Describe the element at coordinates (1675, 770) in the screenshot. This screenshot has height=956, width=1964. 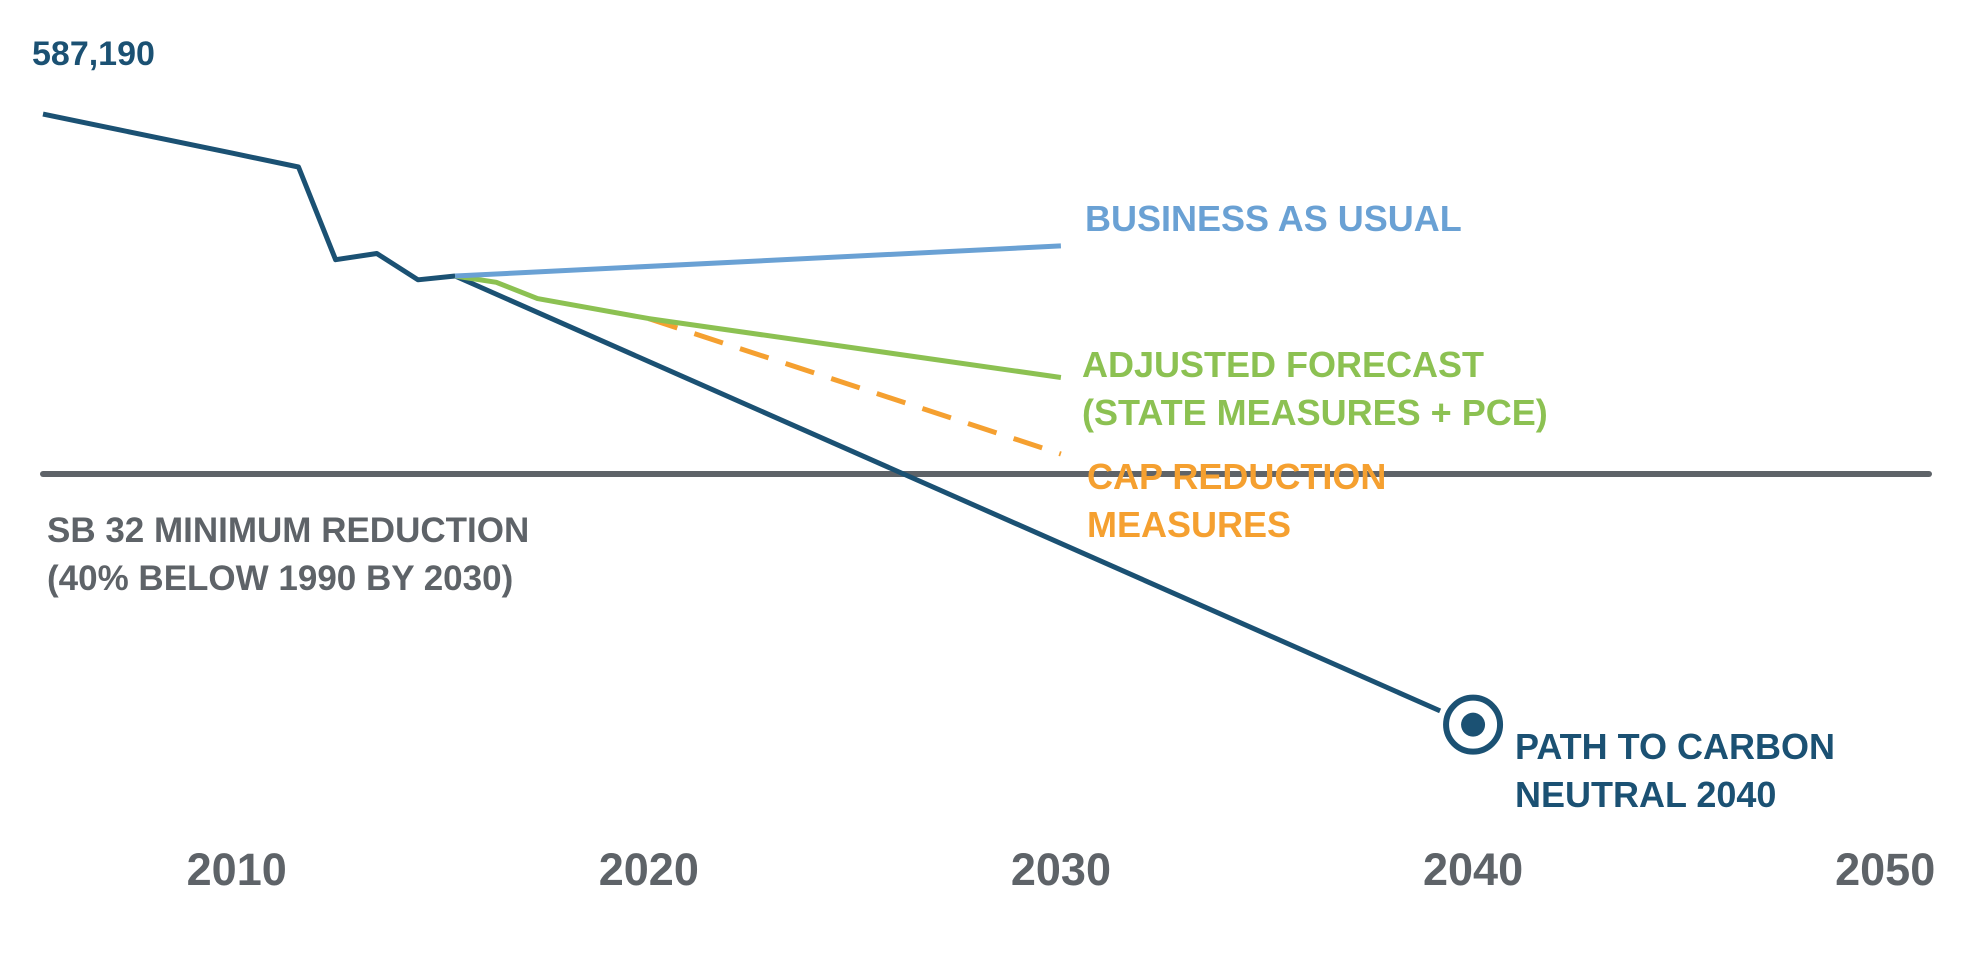
I see `carbon-neutral-path-label: PATH TO CARBON NEUTRAL 2040` at that location.